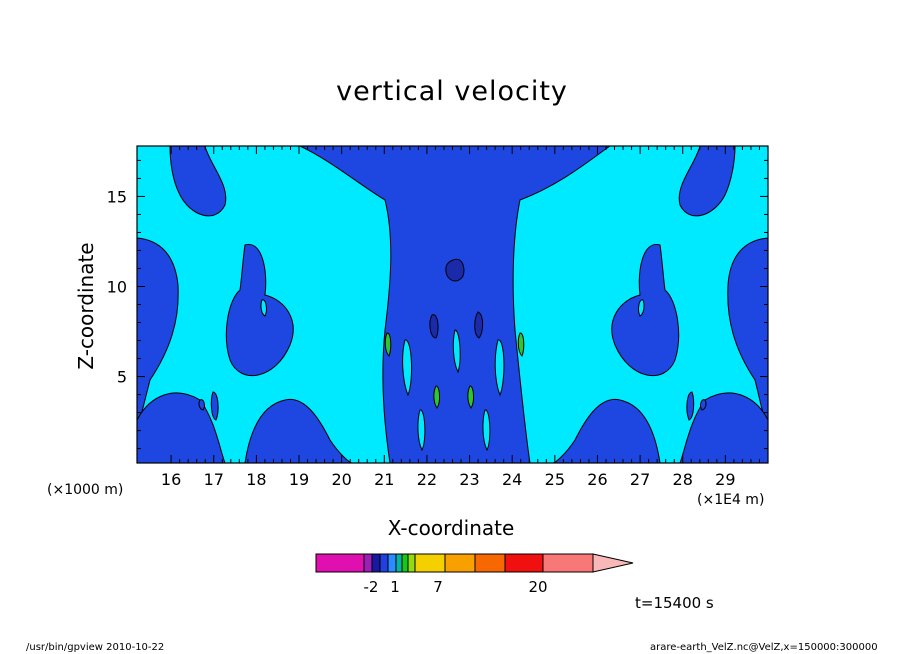 The image size is (904, 654). What do you see at coordinates (640, 479) in the screenshot?
I see `x-tick-label: 27` at bounding box center [640, 479].